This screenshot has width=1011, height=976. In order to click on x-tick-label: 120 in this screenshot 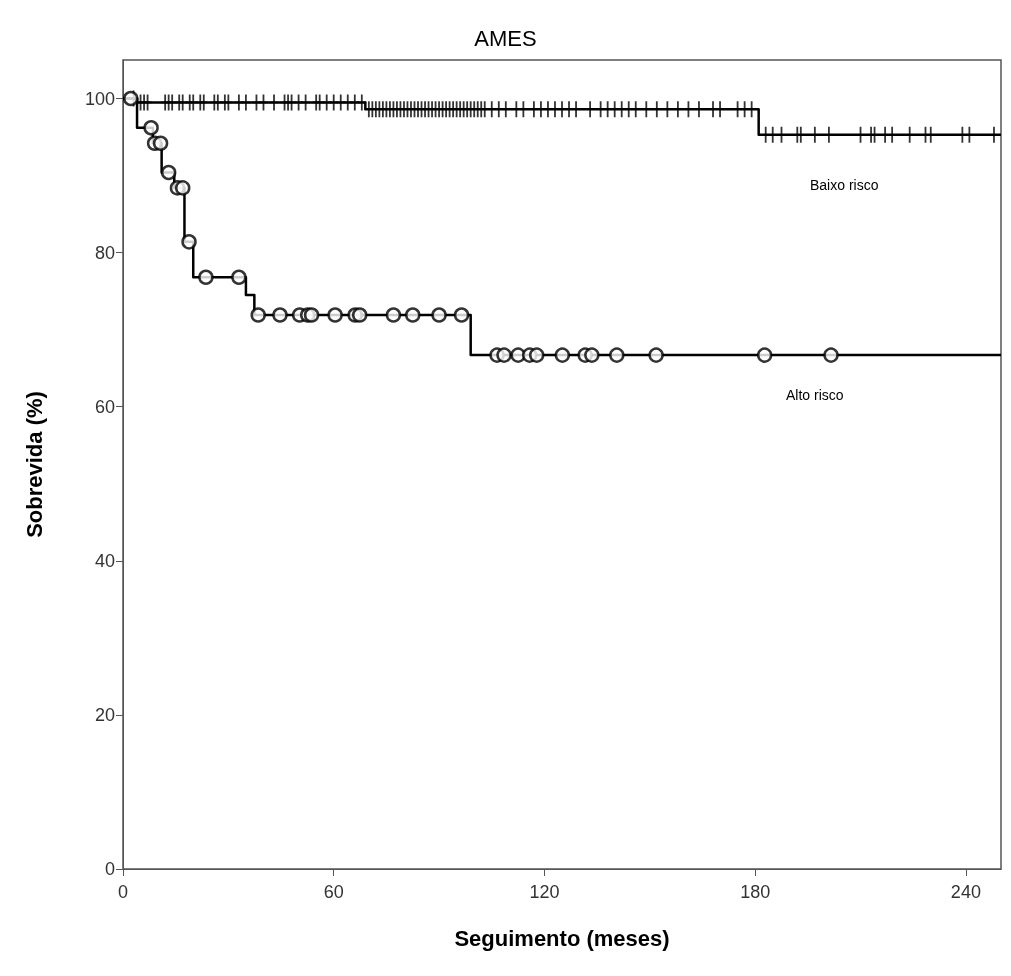, I will do `click(544, 892)`.